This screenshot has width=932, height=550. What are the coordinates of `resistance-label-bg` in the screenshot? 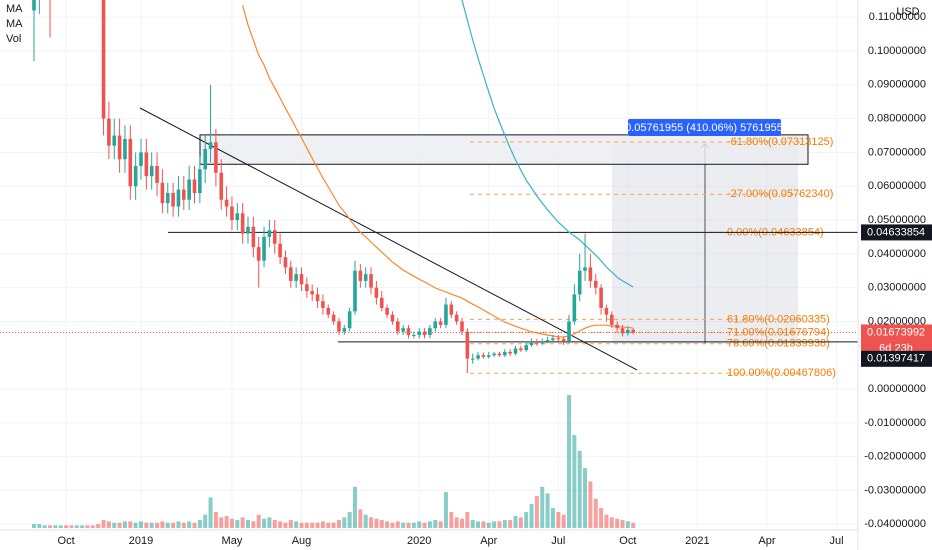 It's located at (896, 232).